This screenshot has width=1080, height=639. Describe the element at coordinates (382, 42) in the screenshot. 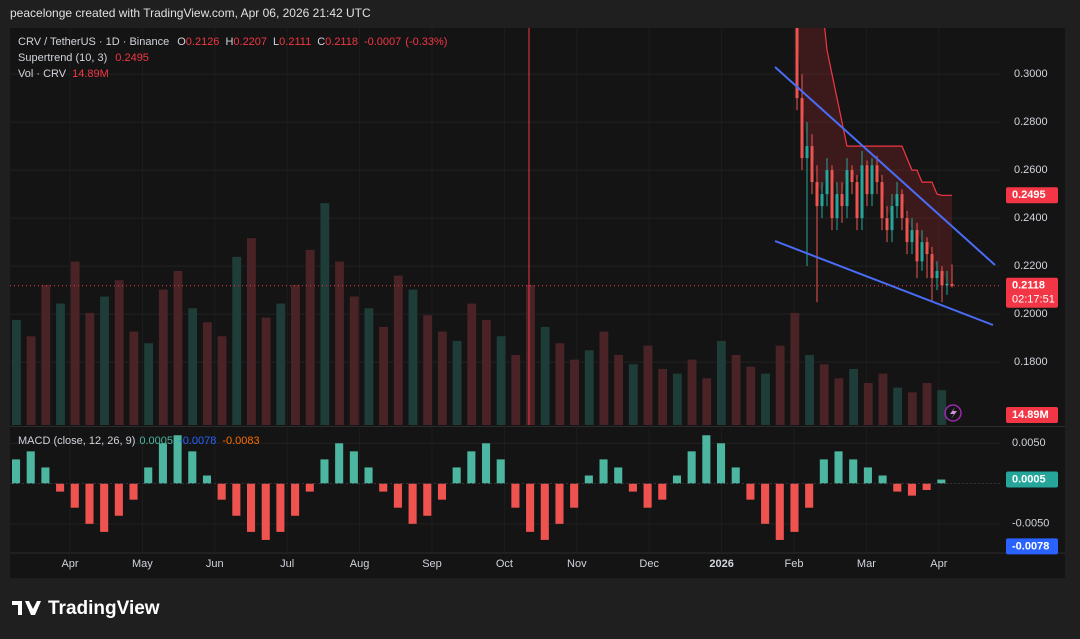

I see `change: -0.0007` at that location.